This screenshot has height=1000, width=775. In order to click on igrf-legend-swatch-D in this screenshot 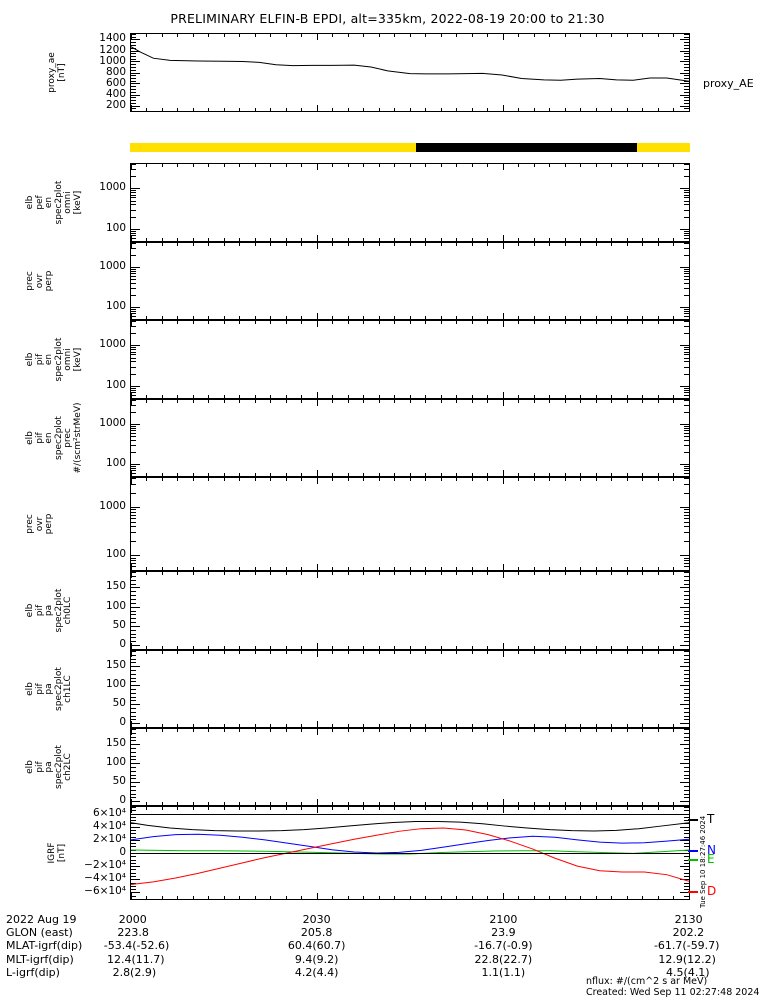, I will do `click(693, 892)`.